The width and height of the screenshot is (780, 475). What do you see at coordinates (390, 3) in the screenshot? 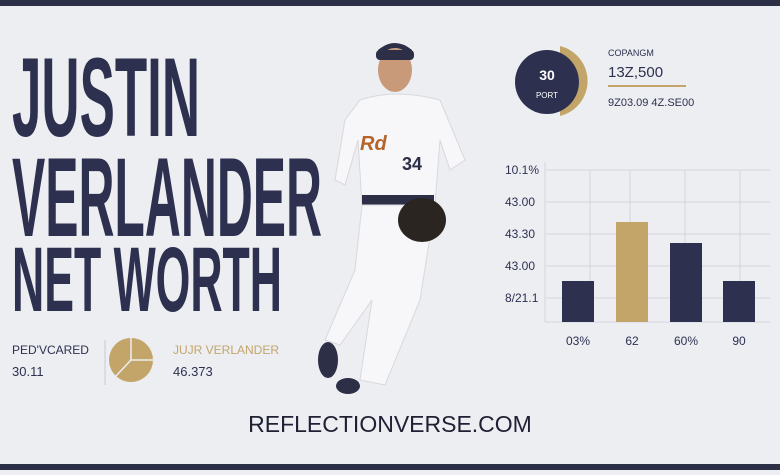
I see `top-bar` at bounding box center [390, 3].